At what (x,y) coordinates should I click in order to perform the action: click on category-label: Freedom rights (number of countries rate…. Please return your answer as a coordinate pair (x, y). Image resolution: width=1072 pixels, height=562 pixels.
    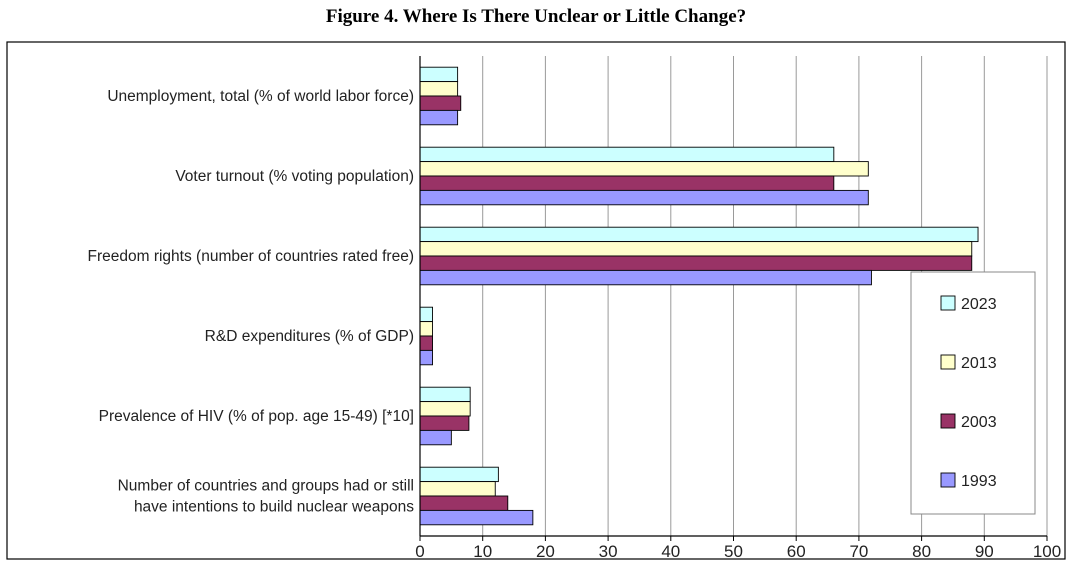
    Looking at the image, I should click on (251, 256).